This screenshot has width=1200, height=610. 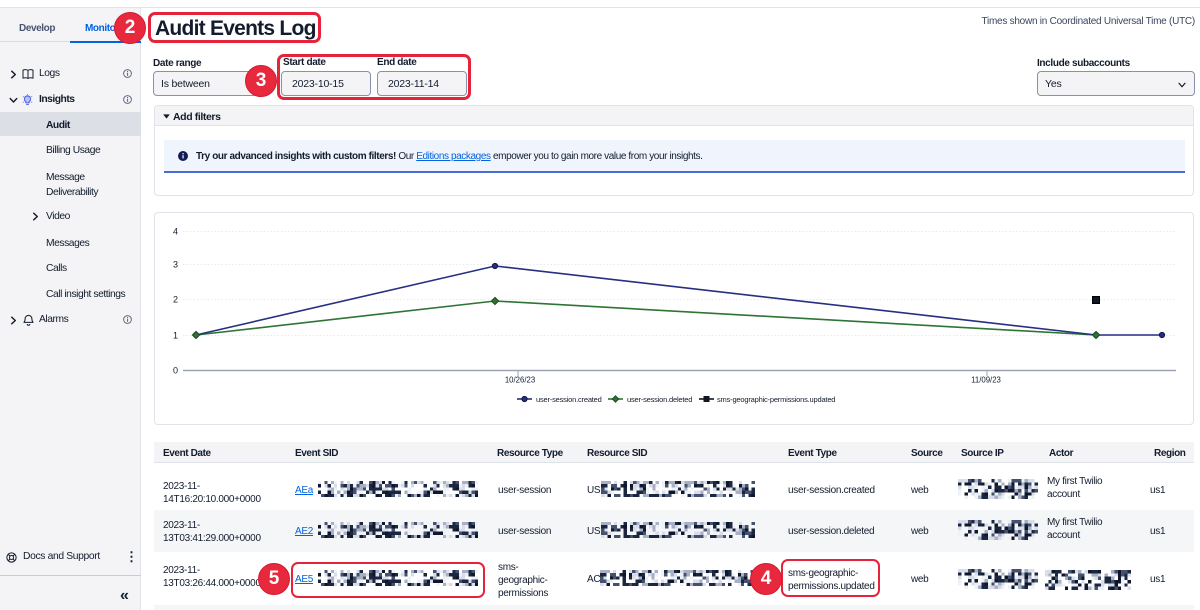 I want to click on svg-text: 10/26/23, so click(x=520, y=380).